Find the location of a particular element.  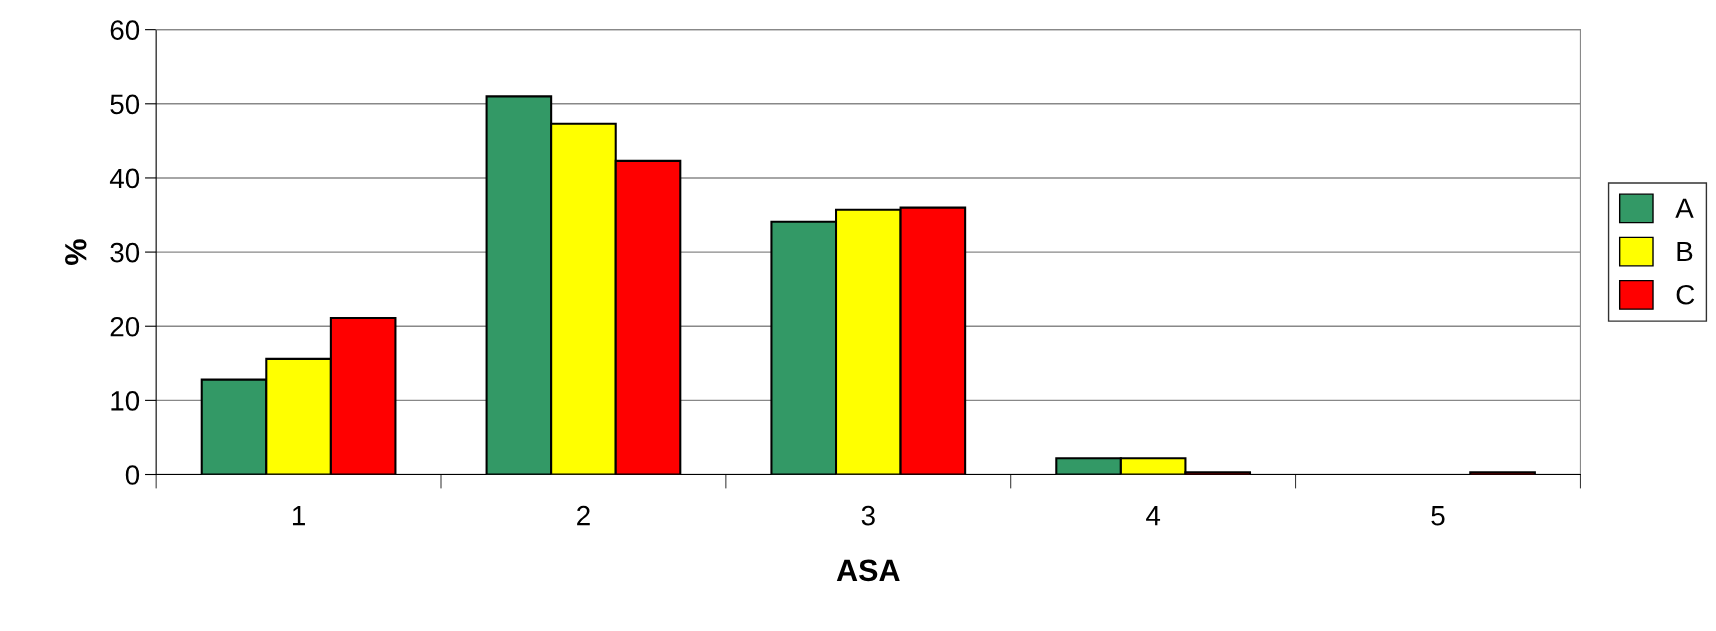

x-tick-label: 1 is located at coordinates (298, 516).